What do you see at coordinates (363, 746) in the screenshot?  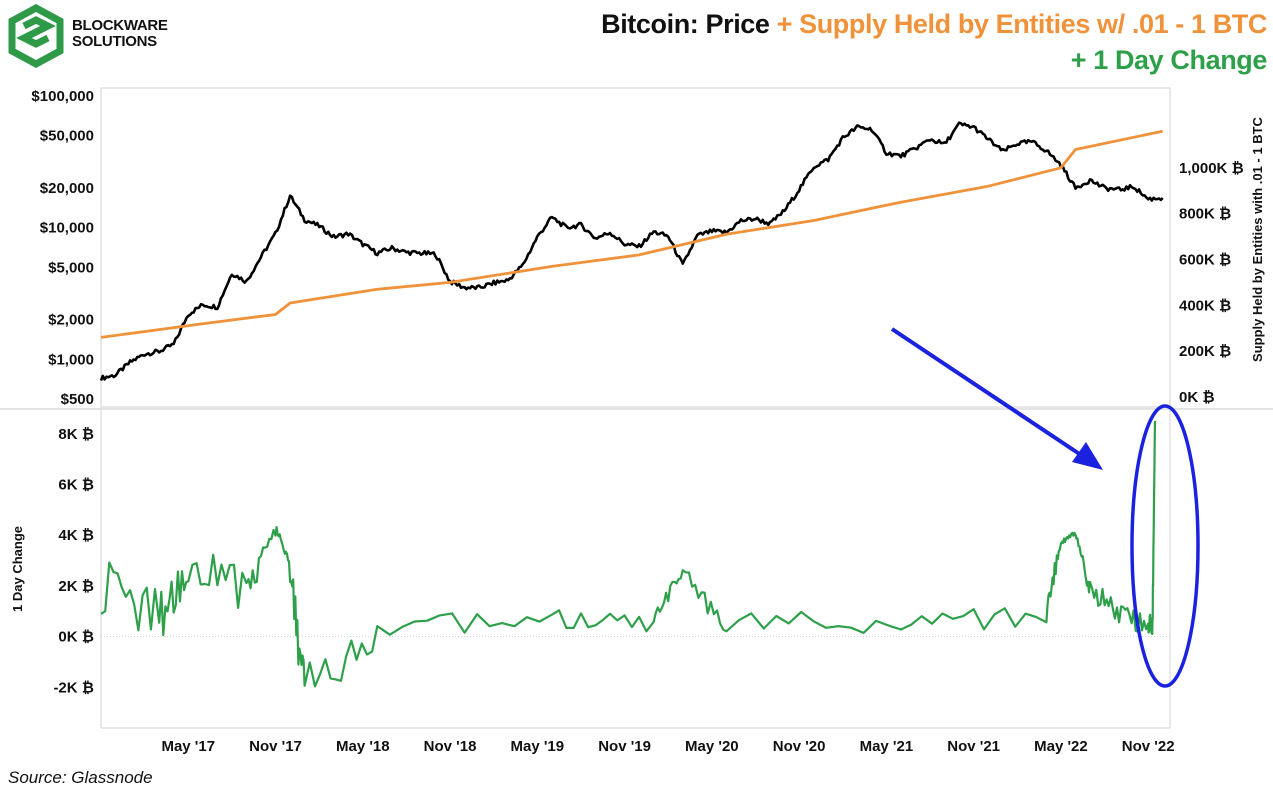 I see `x-tick-label: May '18` at bounding box center [363, 746].